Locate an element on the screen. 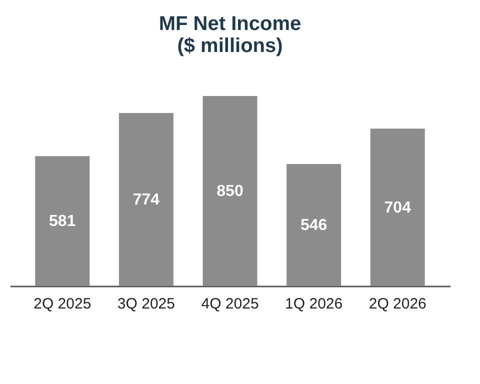 Image resolution: width=480 pixels, height=384 pixels. chart-title: MF Net Income ($ millions) is located at coordinates (230, 35).